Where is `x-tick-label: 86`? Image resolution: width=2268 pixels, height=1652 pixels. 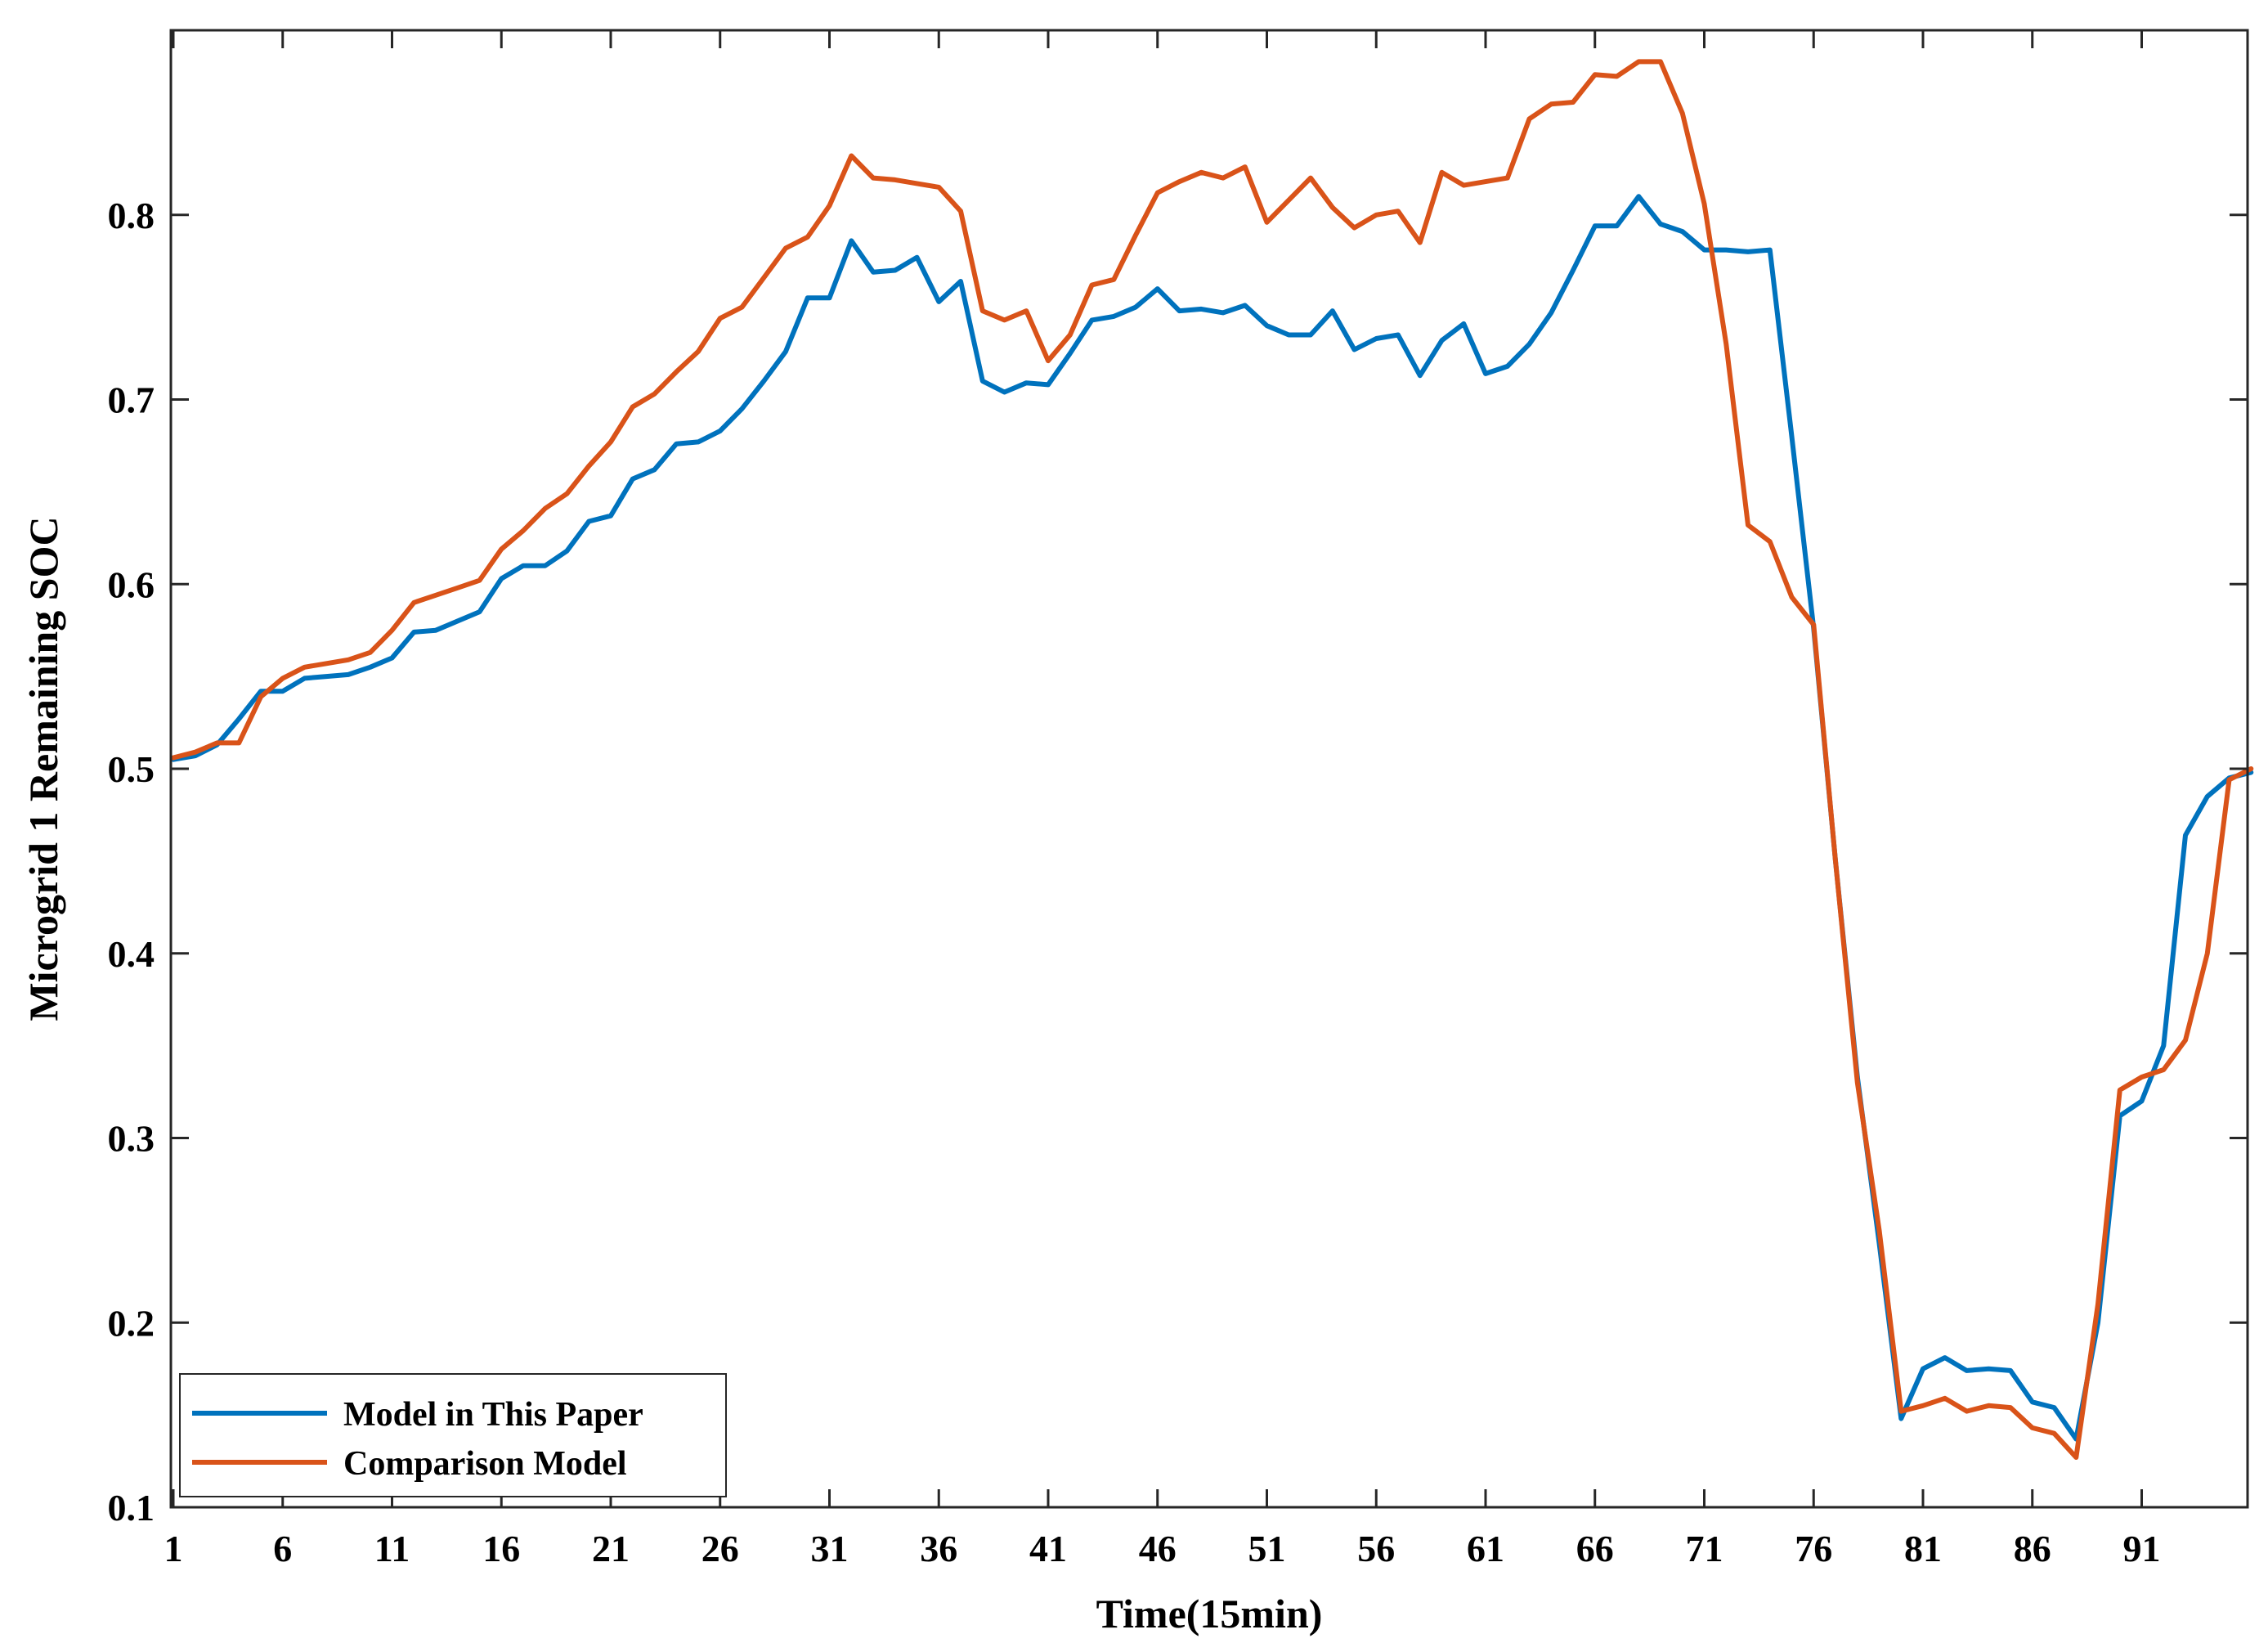 x-tick-label: 86 is located at coordinates (2032, 1548).